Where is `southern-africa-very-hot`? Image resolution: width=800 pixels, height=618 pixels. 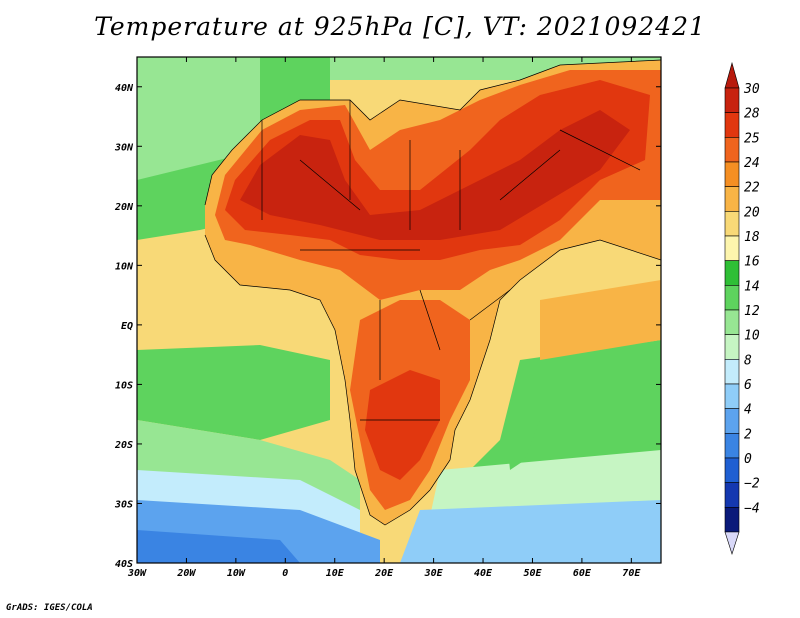 southern-africa-very-hot is located at coordinates (402, 425).